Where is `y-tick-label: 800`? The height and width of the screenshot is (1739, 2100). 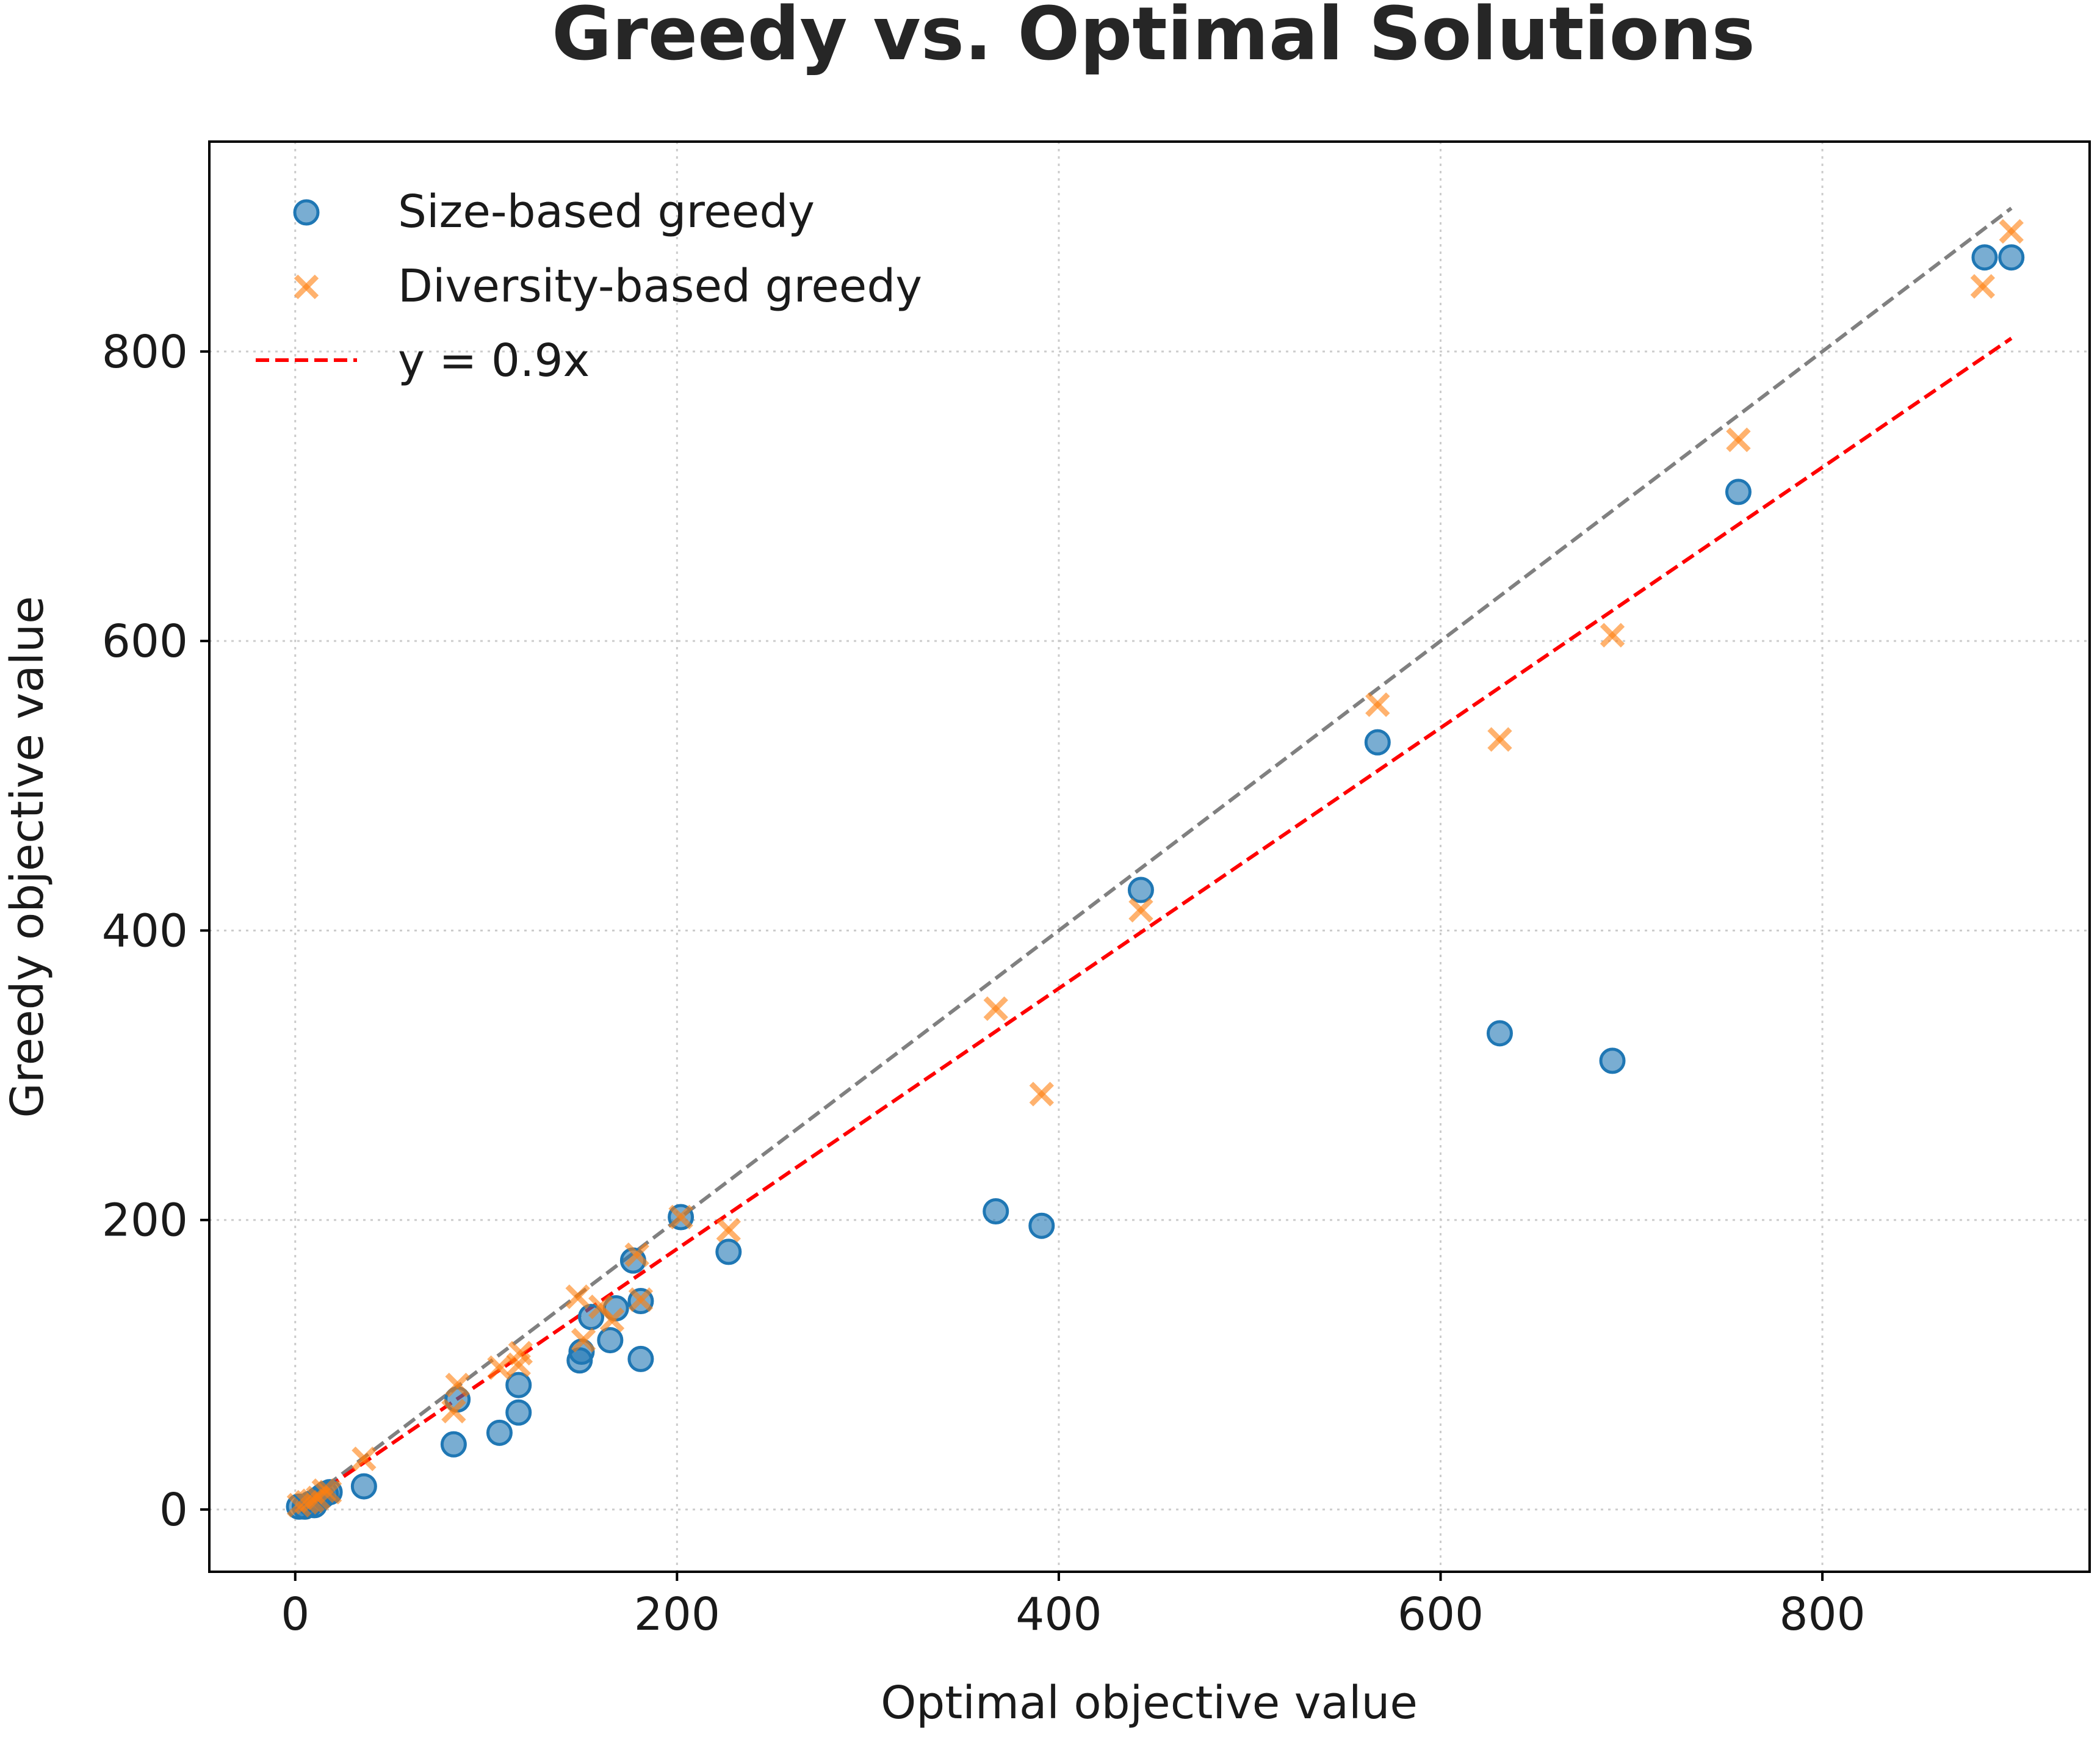 y-tick-label: 800 is located at coordinates (145, 352).